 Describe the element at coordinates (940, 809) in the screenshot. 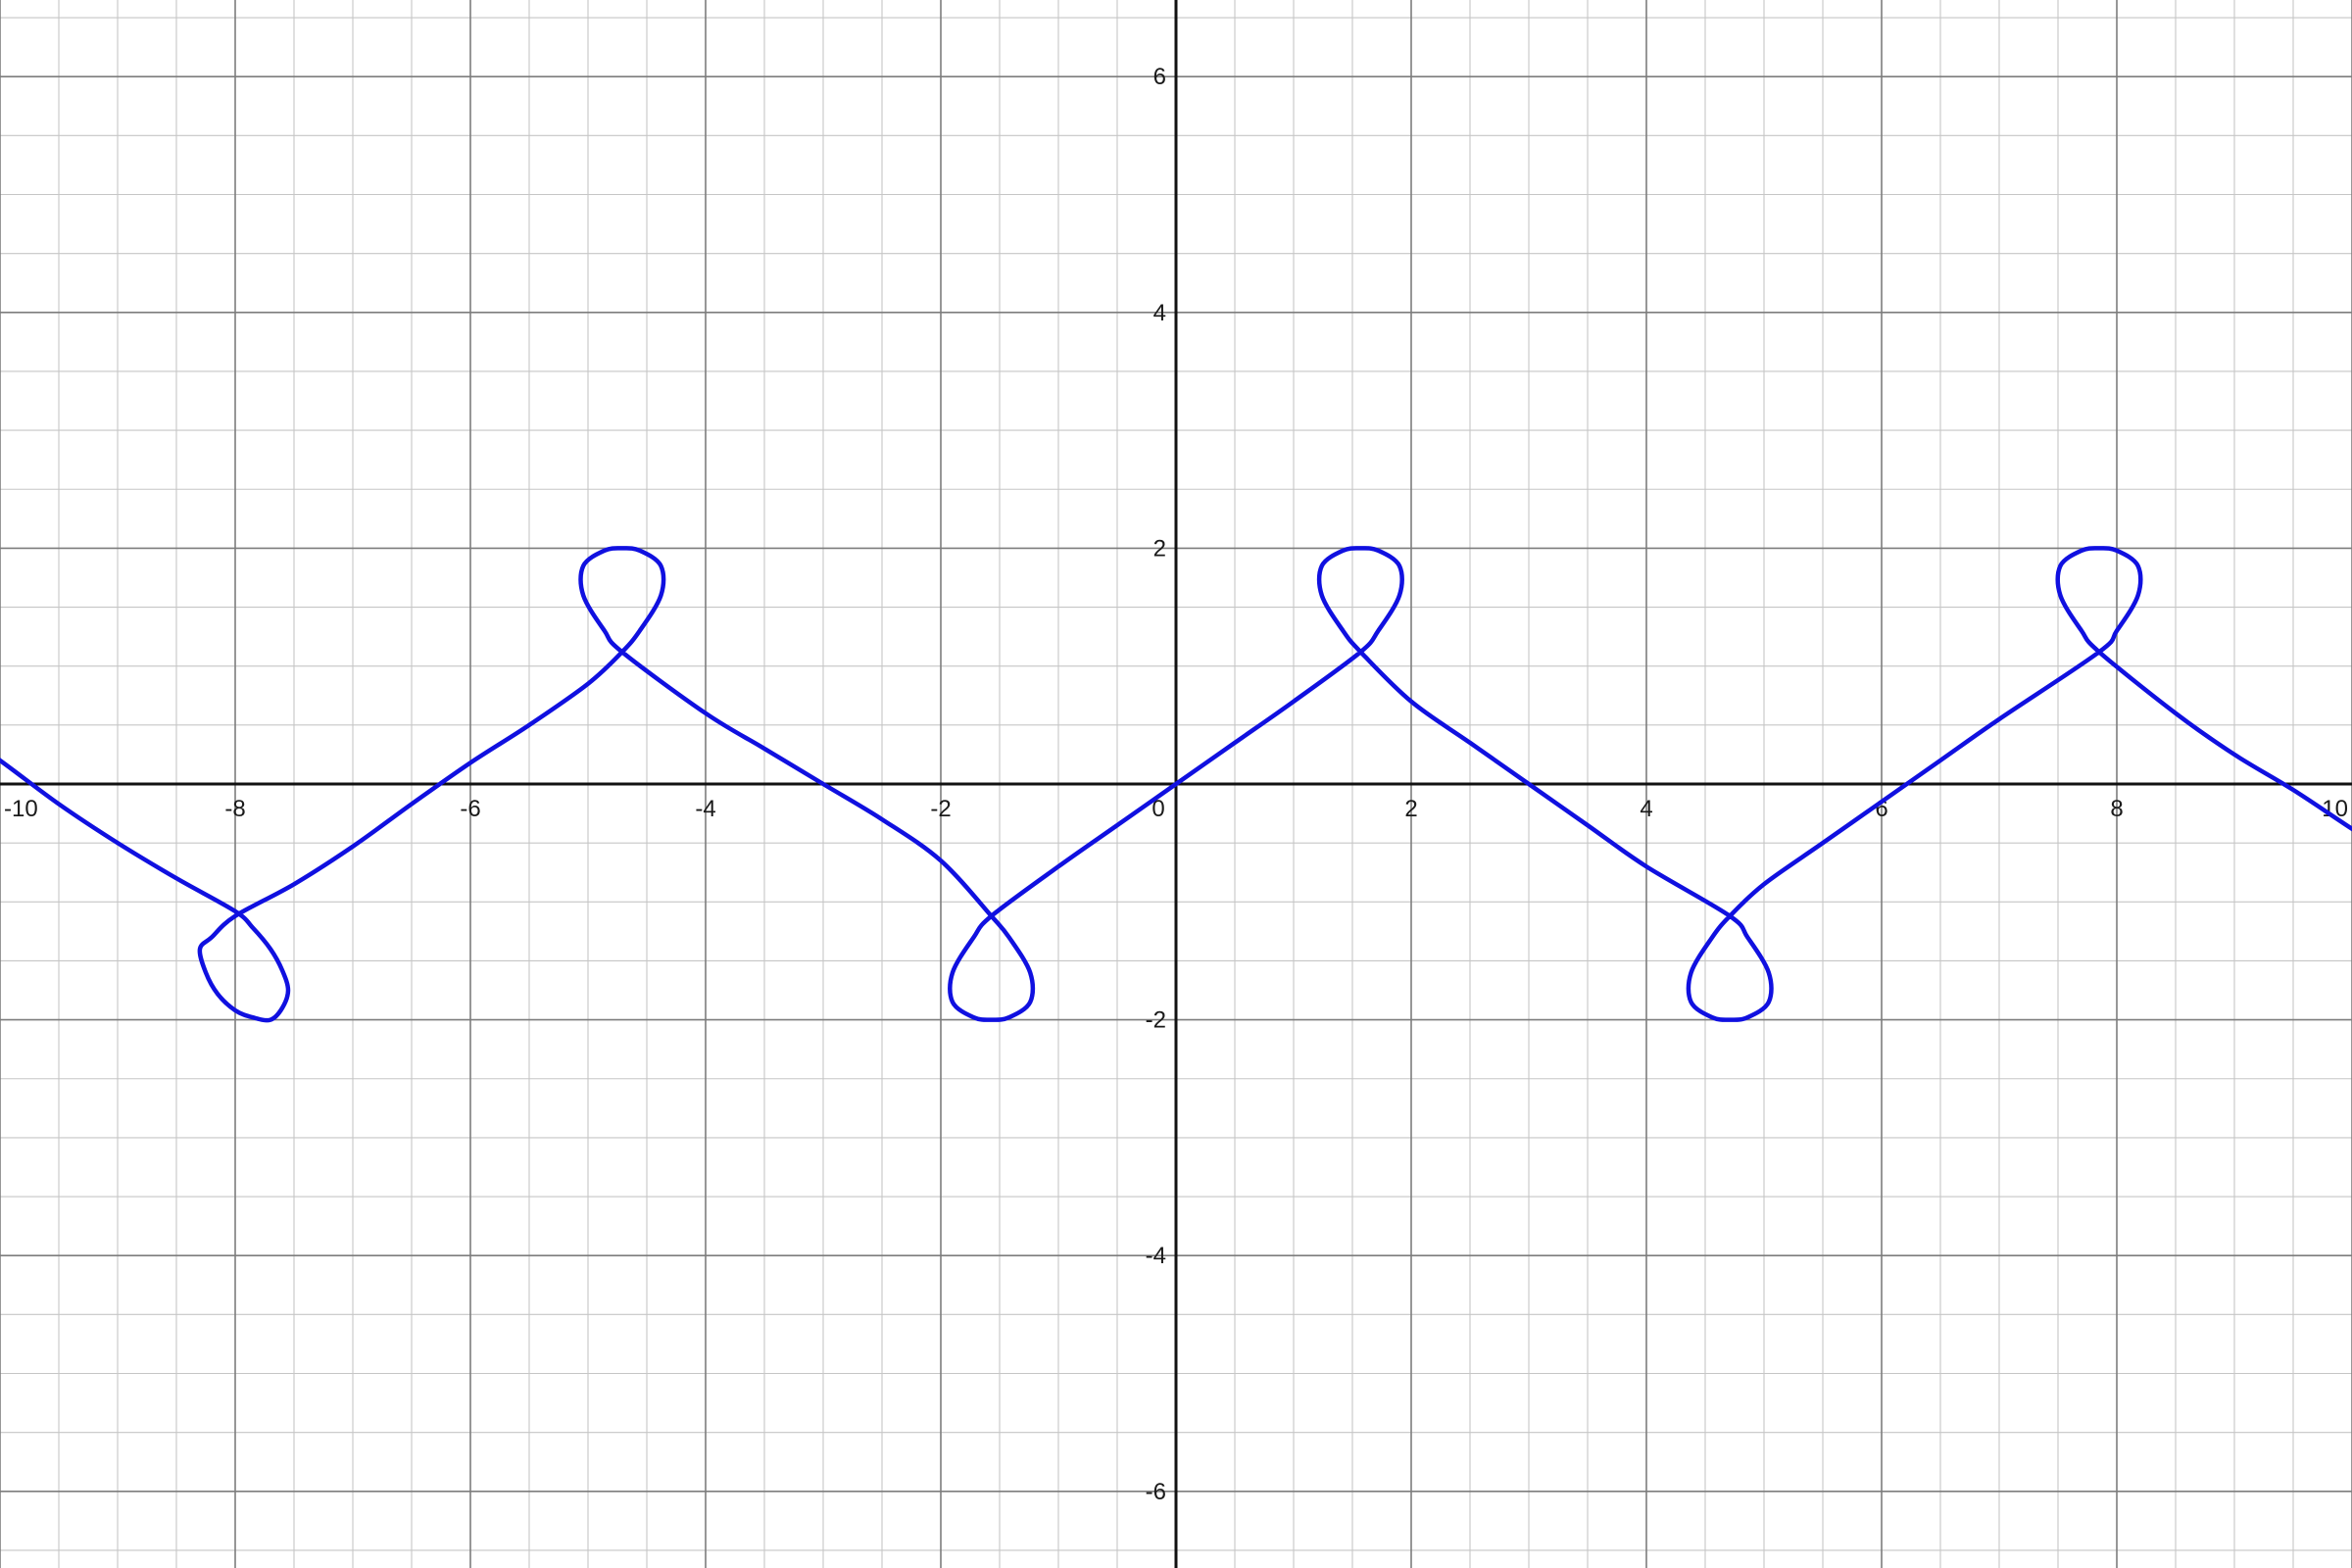

I see `x-tick-label: -2` at that location.